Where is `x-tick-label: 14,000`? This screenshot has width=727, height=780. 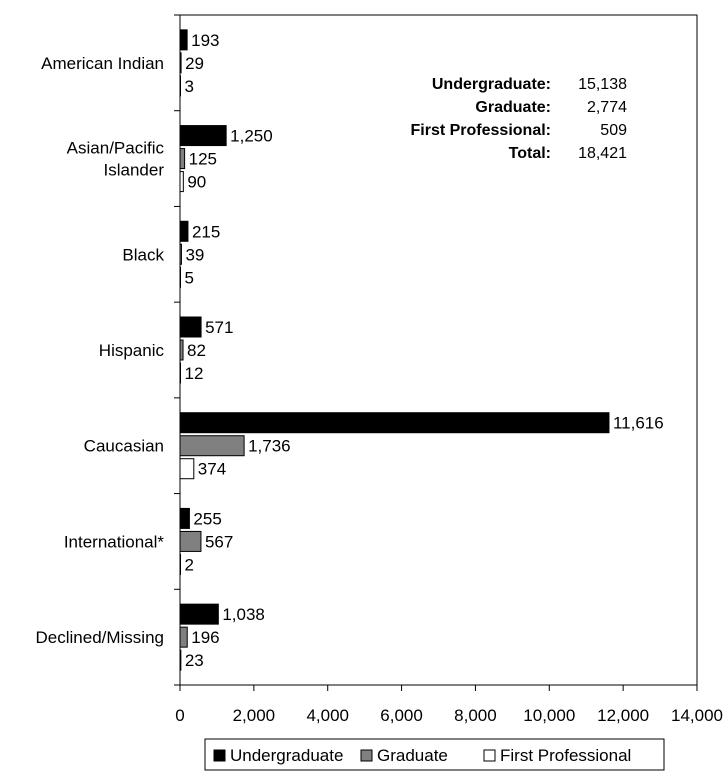 x-tick-label: 14,000 is located at coordinates (697, 715).